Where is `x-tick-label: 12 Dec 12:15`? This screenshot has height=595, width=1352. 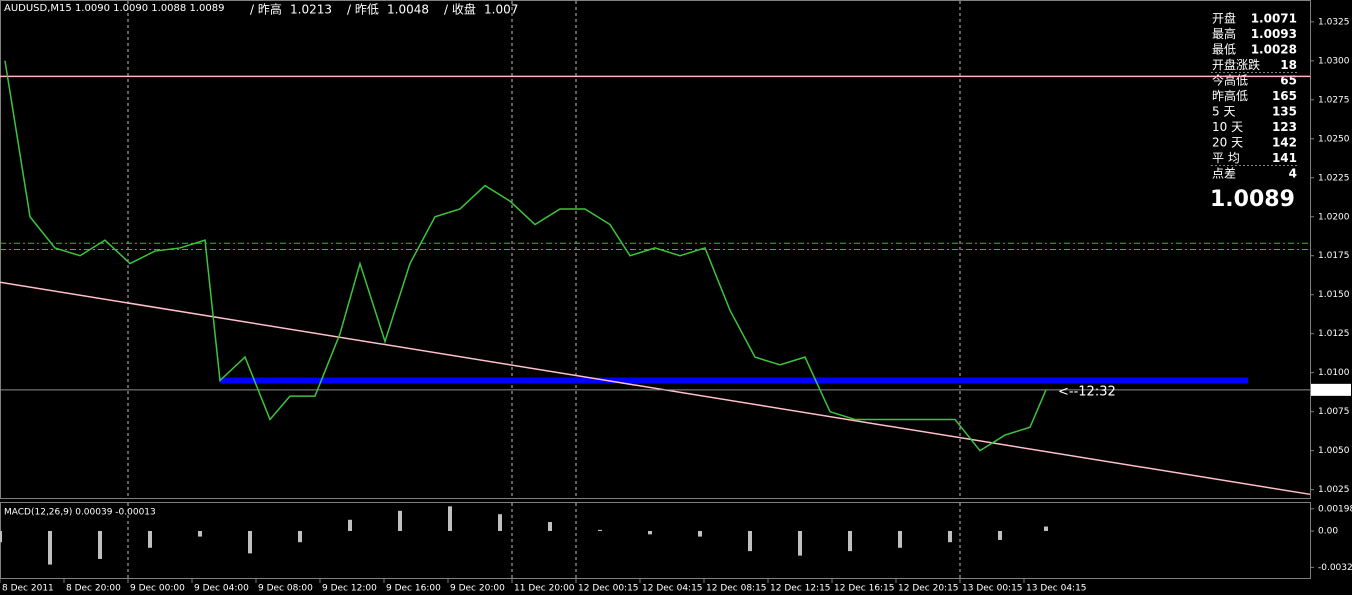 x-tick-label: 12 Dec 12:15 is located at coordinates (800, 589).